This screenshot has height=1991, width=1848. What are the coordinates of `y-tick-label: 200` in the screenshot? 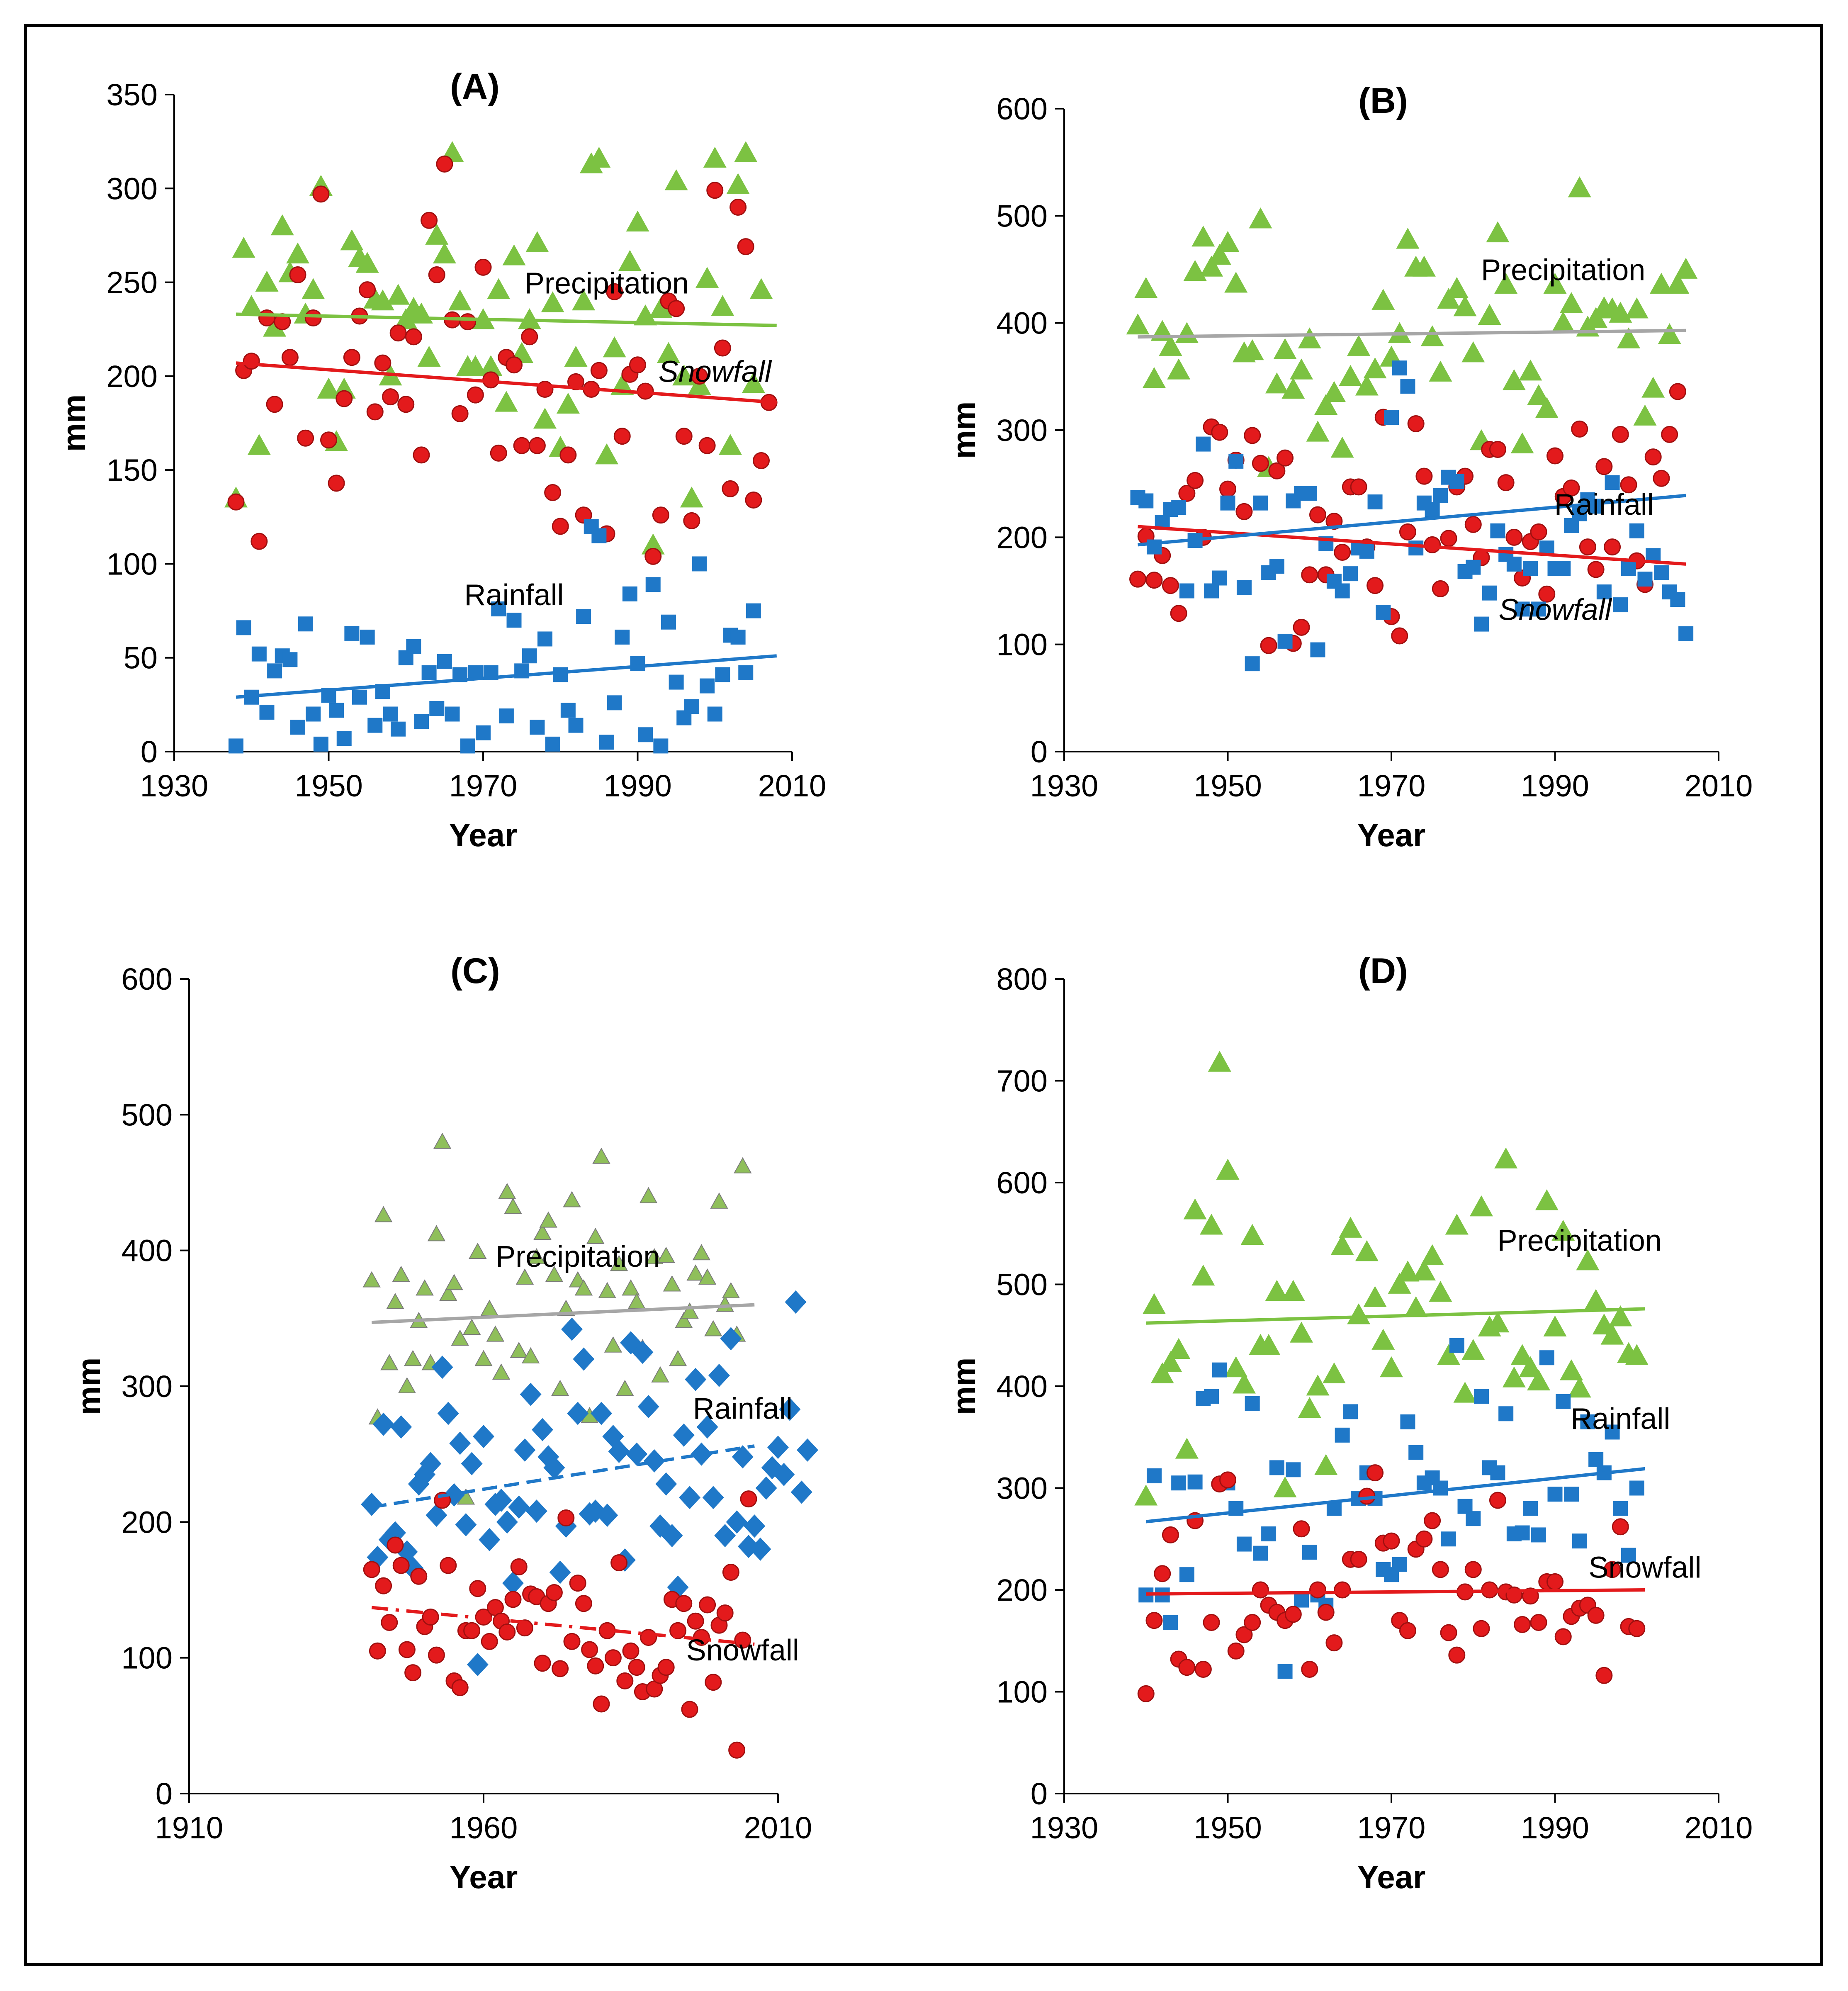 It's located at (1023, 1590).